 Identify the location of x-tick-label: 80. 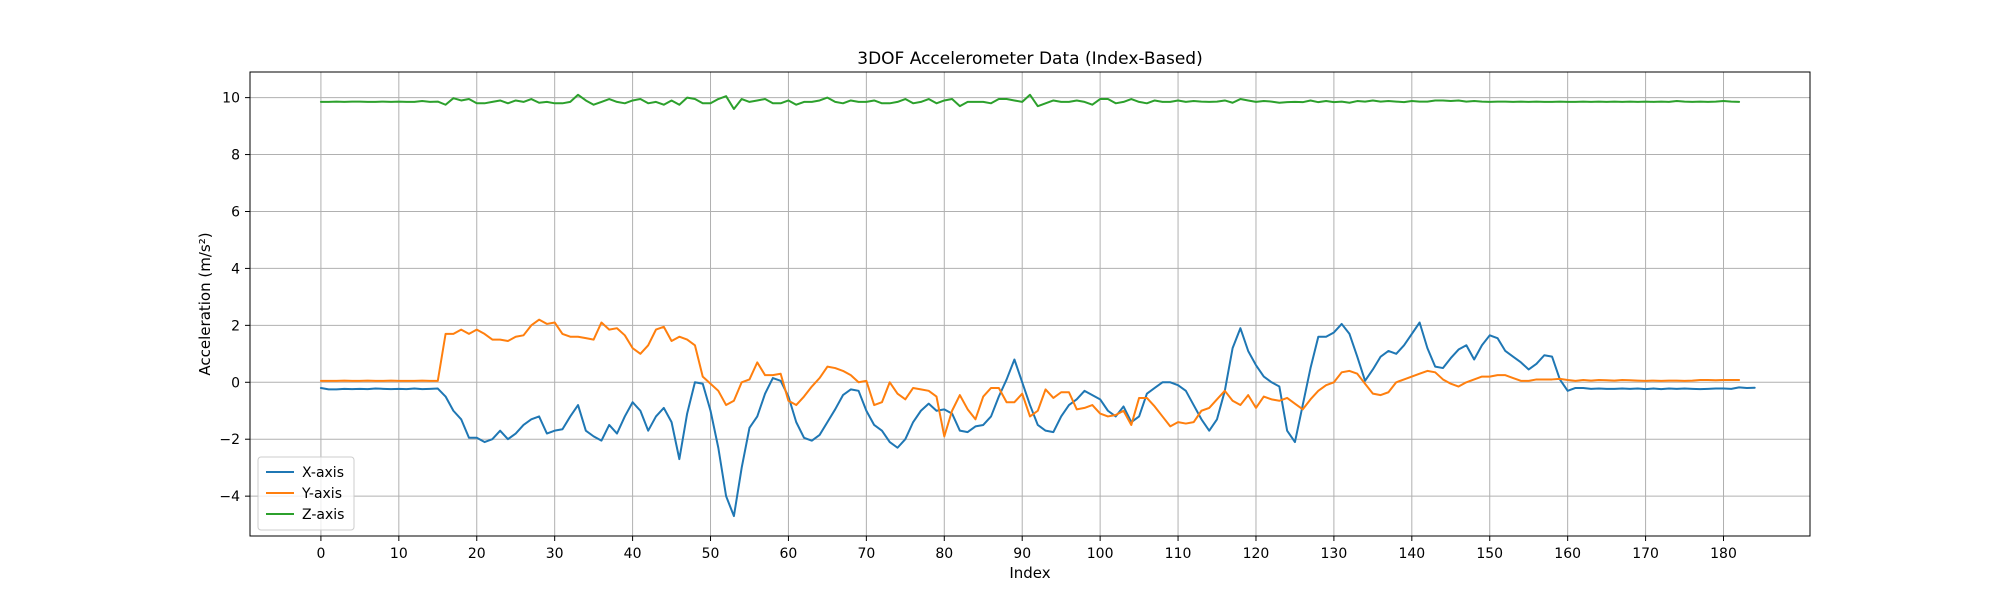
(944, 554).